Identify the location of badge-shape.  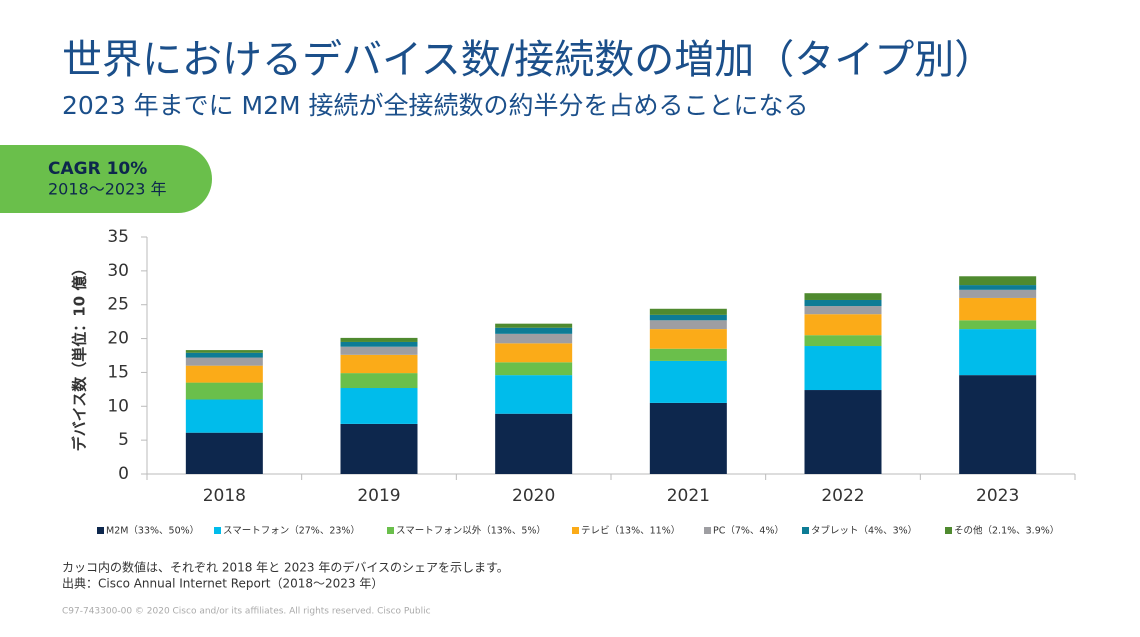
(106, 179).